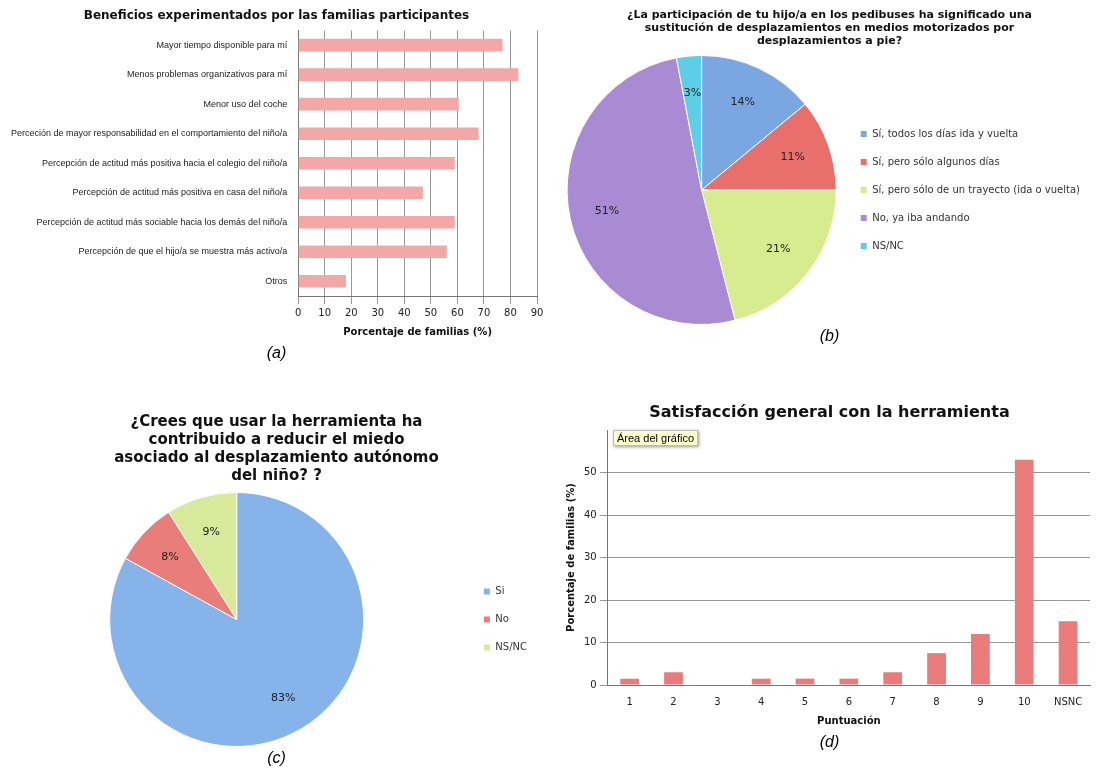 The height and width of the screenshot is (769, 1107). I want to click on y-tick-label: Percepción de actitud más positiva hacia el colegio del niño/a, so click(165, 162).